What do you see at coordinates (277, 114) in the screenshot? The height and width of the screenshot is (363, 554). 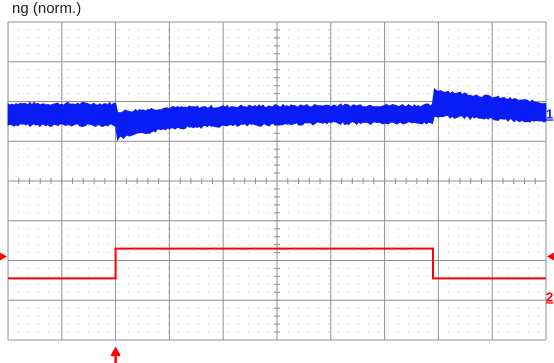 I see `series-1-trace` at bounding box center [277, 114].